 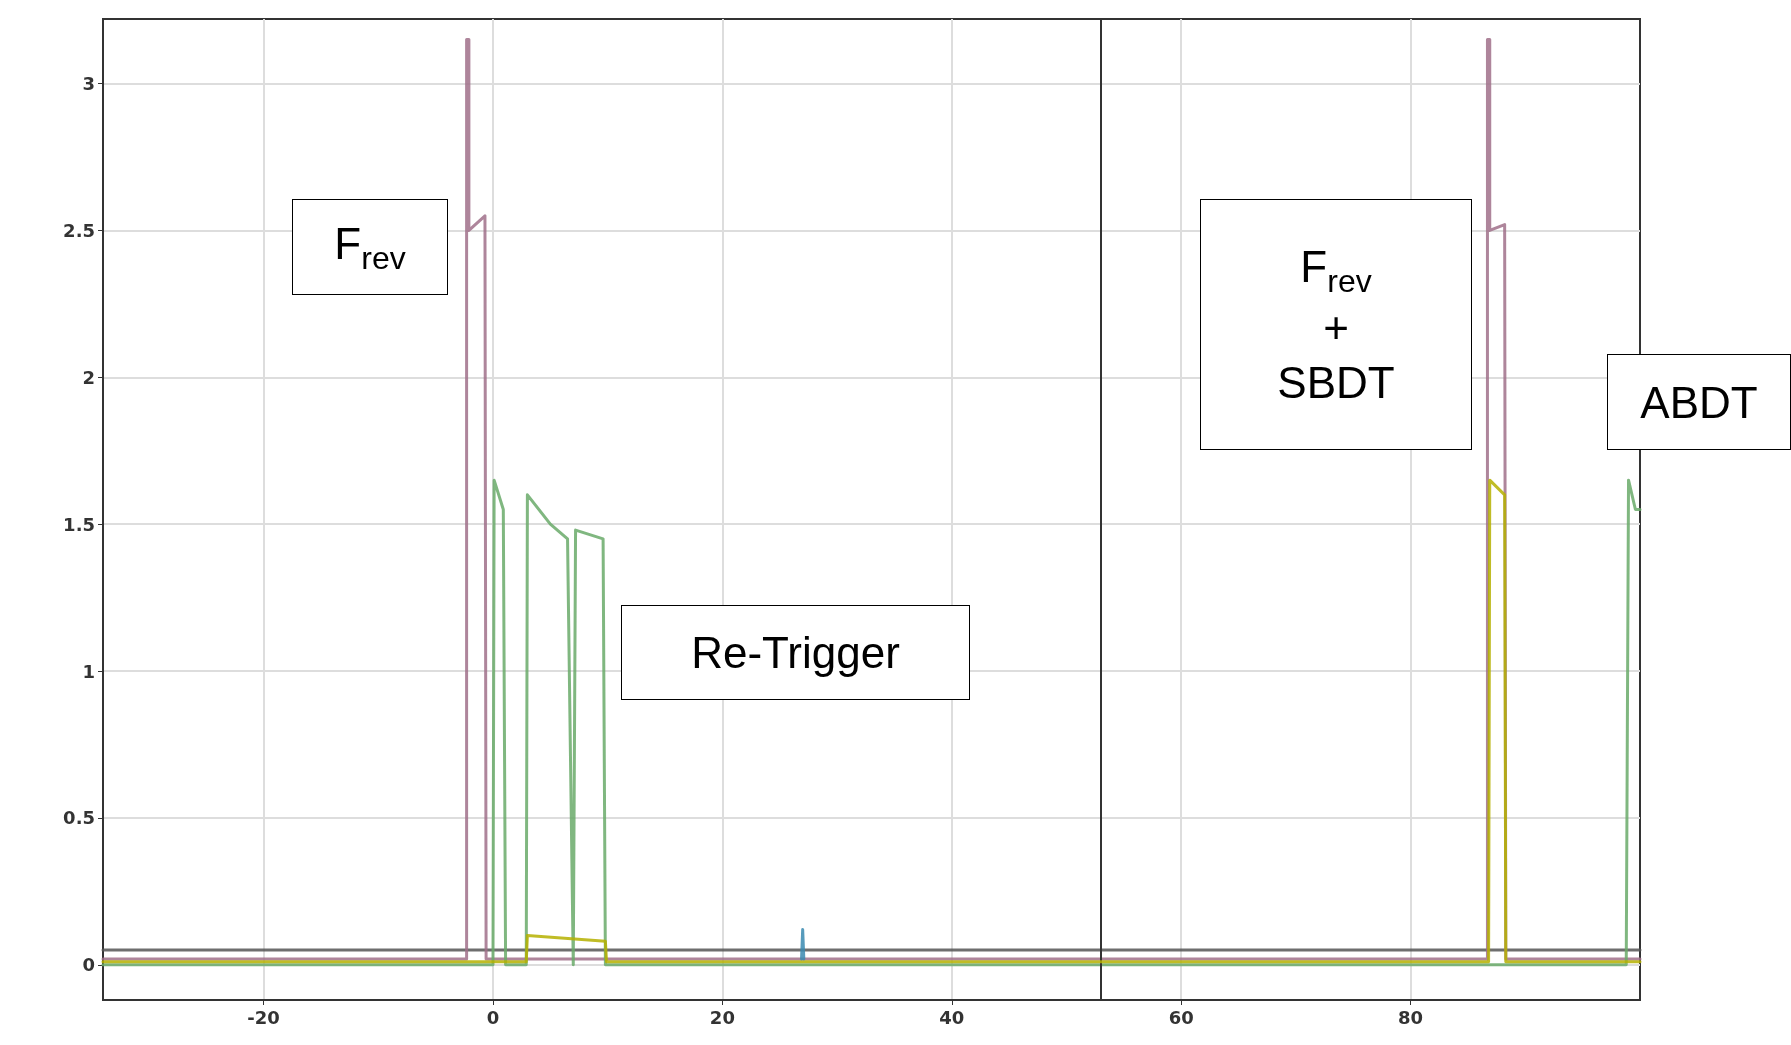 What do you see at coordinates (88, 84) in the screenshot?
I see `y-tick-label: 3` at bounding box center [88, 84].